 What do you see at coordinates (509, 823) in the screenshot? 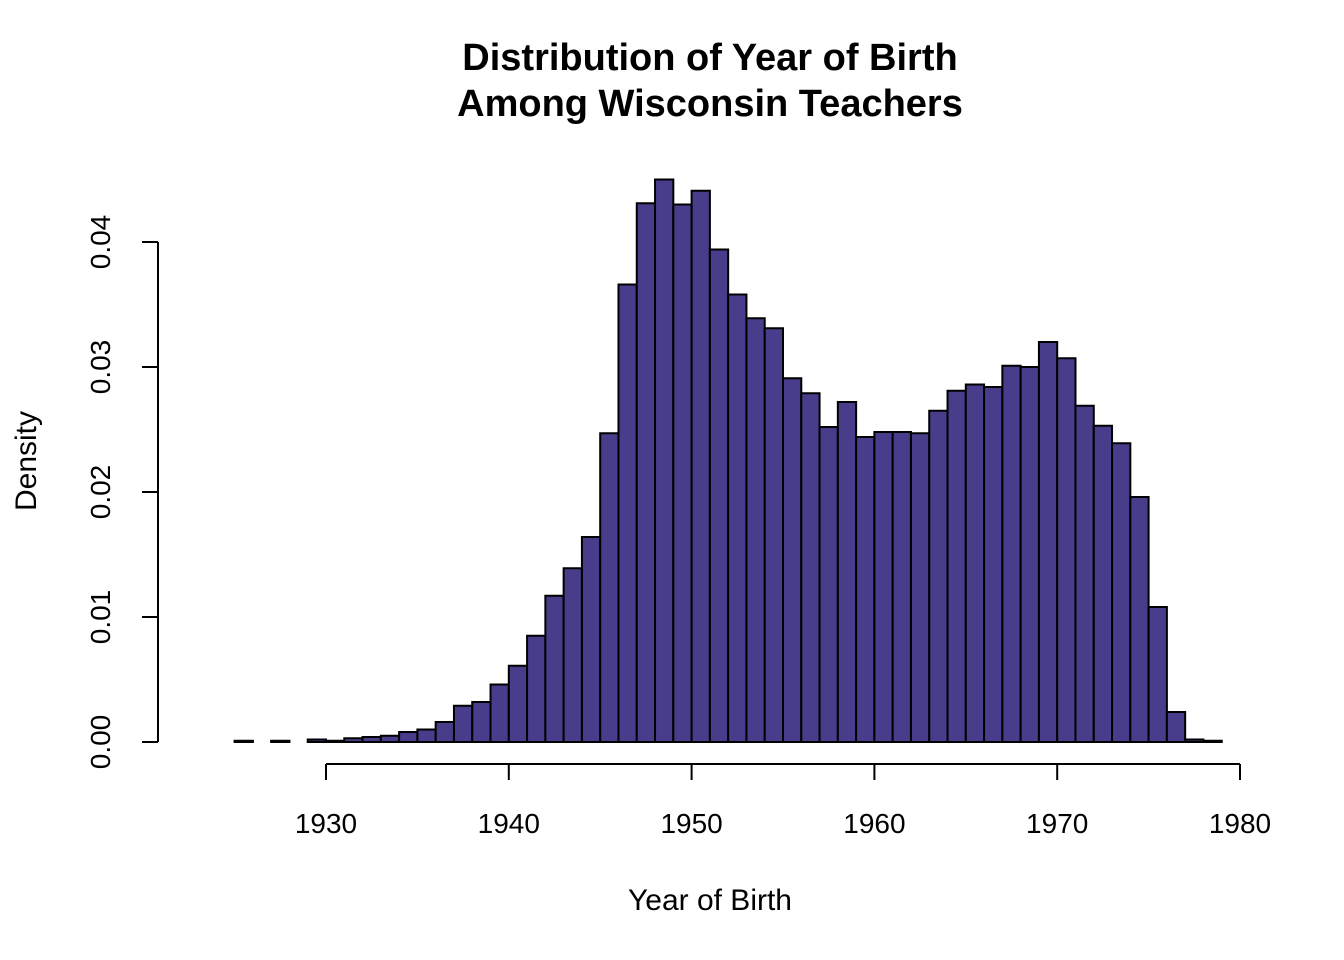
I see `x-tick-label: 1940` at bounding box center [509, 823].